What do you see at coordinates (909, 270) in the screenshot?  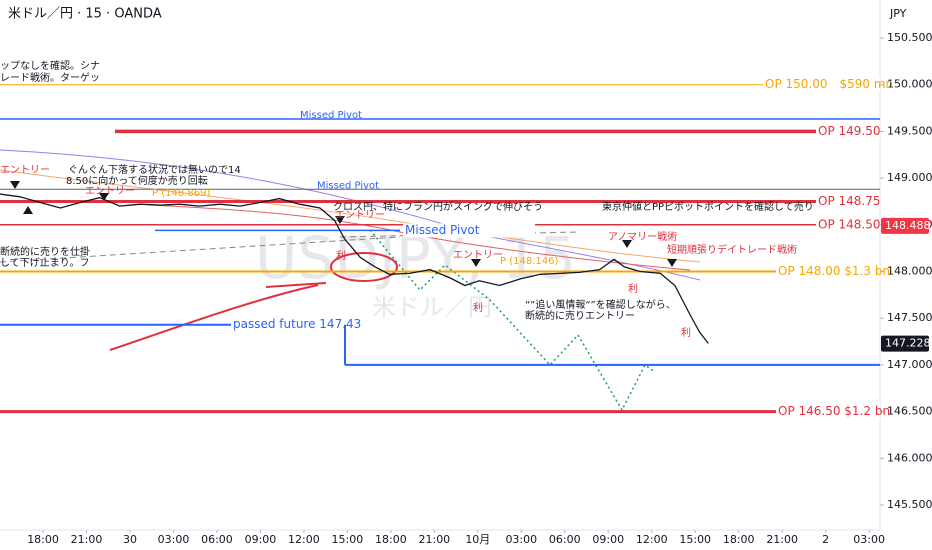 I see `y-tick-label: 148.000` at bounding box center [909, 270].